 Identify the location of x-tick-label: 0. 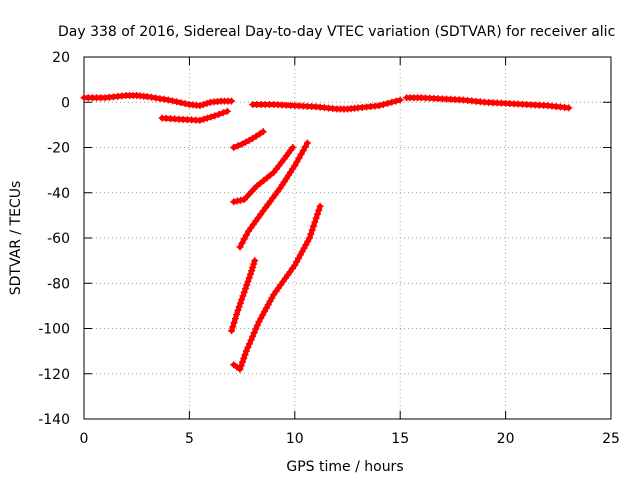
(84, 439).